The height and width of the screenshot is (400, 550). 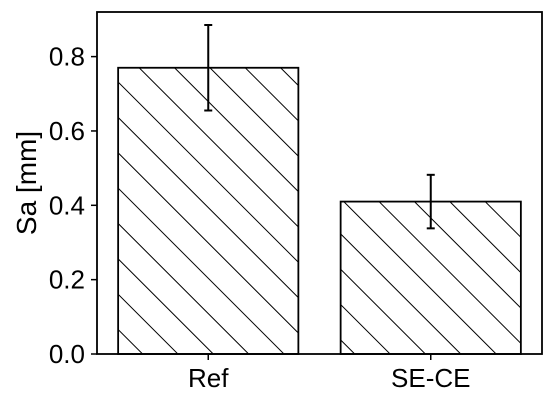 I want to click on y-tick-label: 0.2, so click(x=67, y=280).